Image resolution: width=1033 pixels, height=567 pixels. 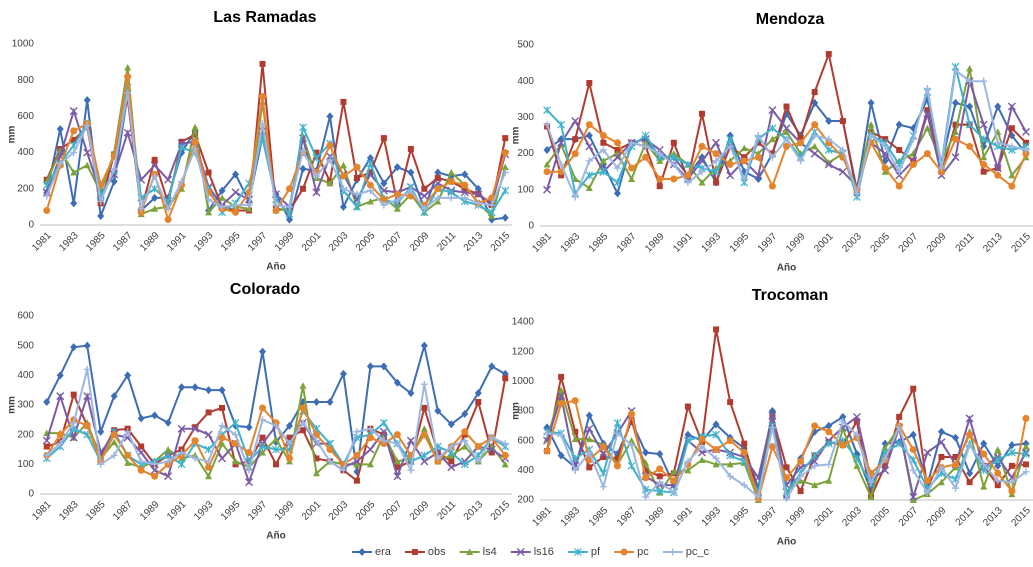 What do you see at coordinates (312, 242) in the screenshot?
I see `x-tick-label: 2001` at bounding box center [312, 242].